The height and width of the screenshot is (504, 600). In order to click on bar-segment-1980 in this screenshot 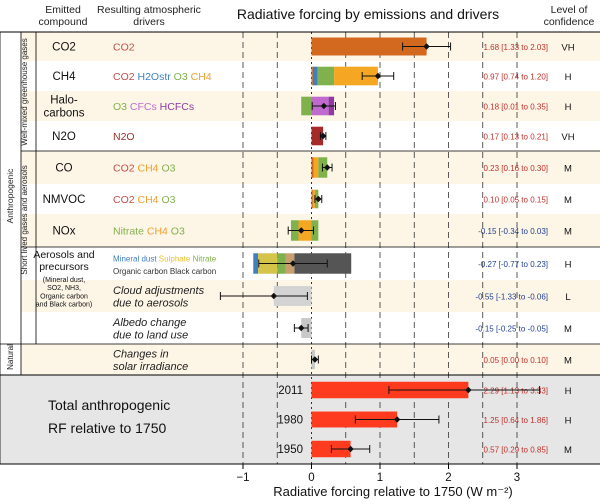, I will do `click(354, 419)`.